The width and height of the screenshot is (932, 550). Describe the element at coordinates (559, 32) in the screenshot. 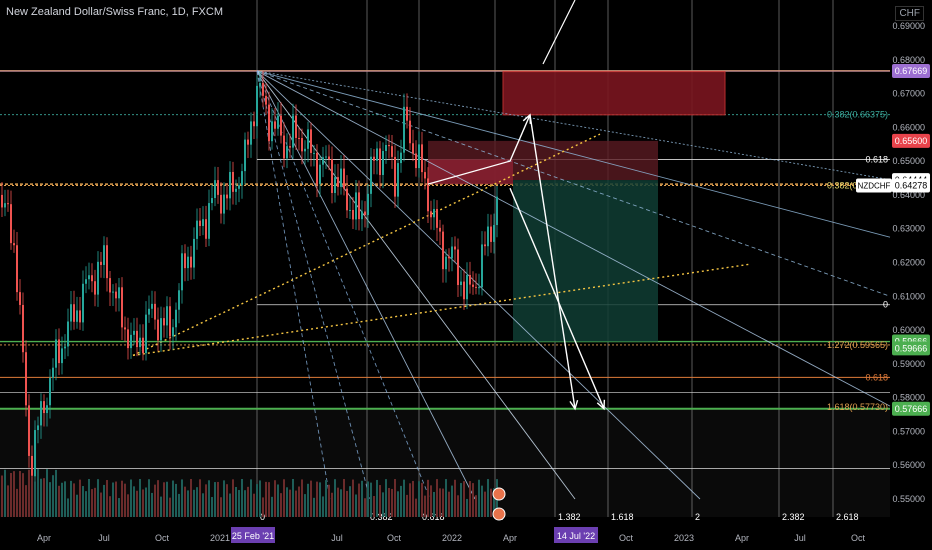

I see `arrow-top` at that location.